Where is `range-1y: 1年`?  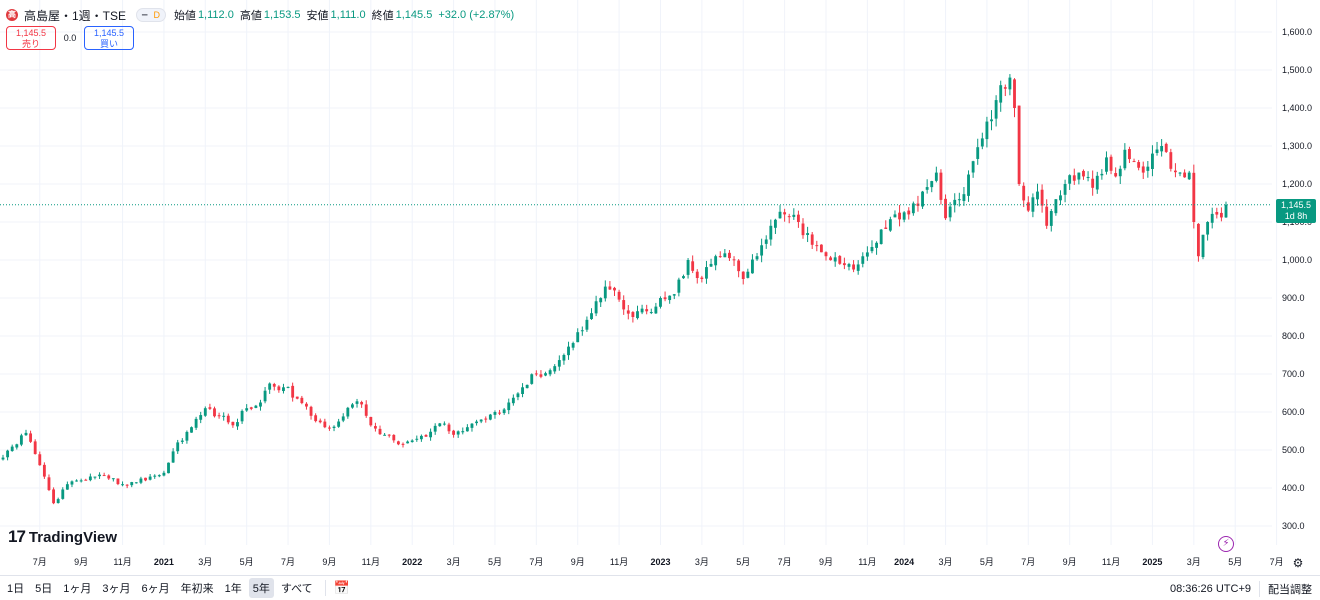
range-1y: 1年 is located at coordinates (233, 589).